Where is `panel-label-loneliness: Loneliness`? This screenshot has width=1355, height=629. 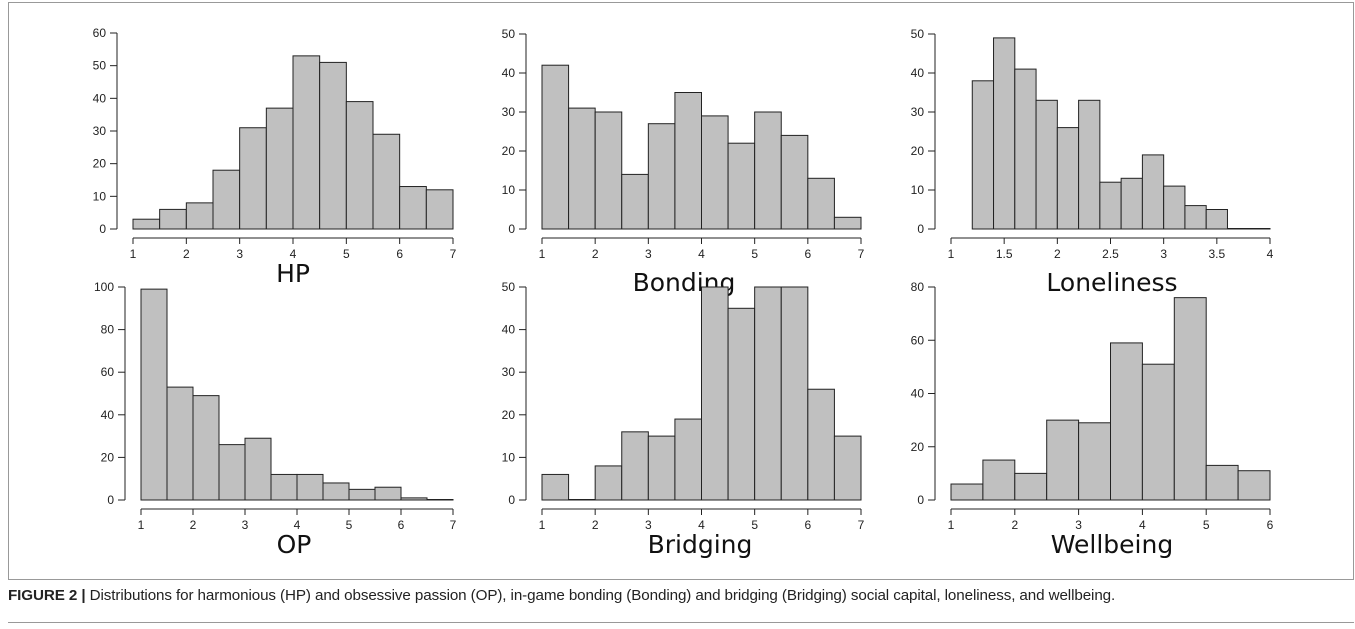 panel-label-loneliness: Loneliness is located at coordinates (1111, 282).